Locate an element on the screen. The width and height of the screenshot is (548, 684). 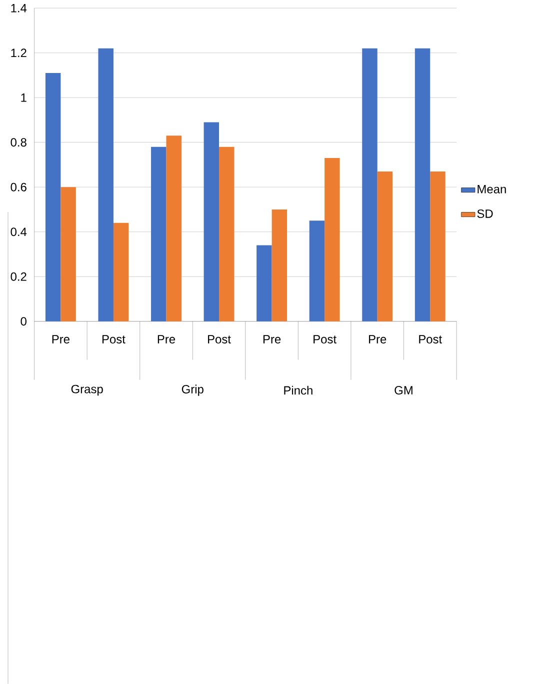
legend-label: SD is located at coordinates (485, 213).